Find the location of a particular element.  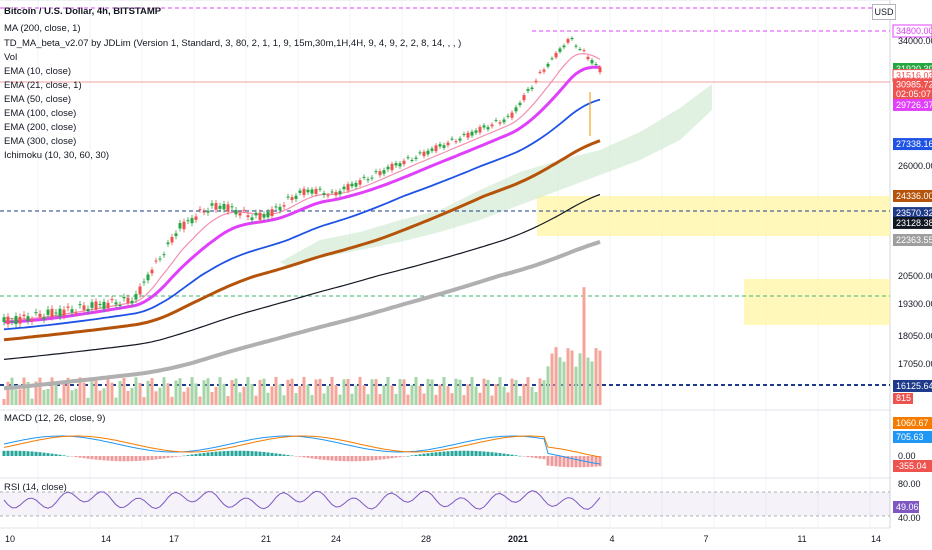

macd-label: MACD (12, 26, close, 9) is located at coordinates (55, 418).